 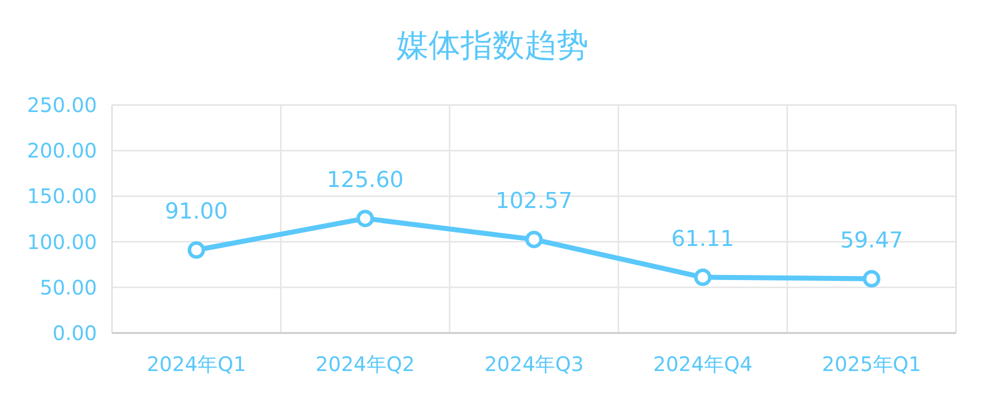 I want to click on data-label: 102.57, so click(x=534, y=201).